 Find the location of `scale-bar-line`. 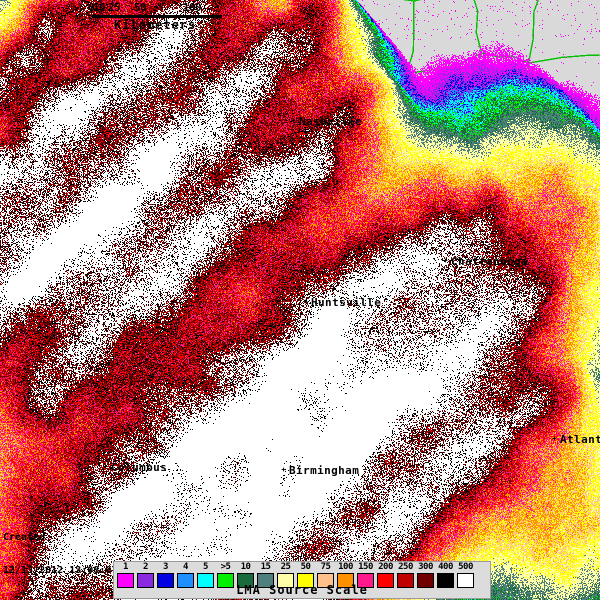

scale-bar-line is located at coordinates (157, 16).